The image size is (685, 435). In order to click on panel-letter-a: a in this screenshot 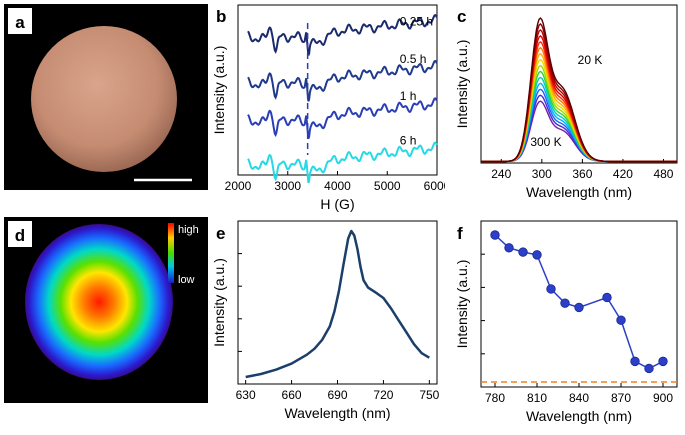, I will do `click(20, 22)`.